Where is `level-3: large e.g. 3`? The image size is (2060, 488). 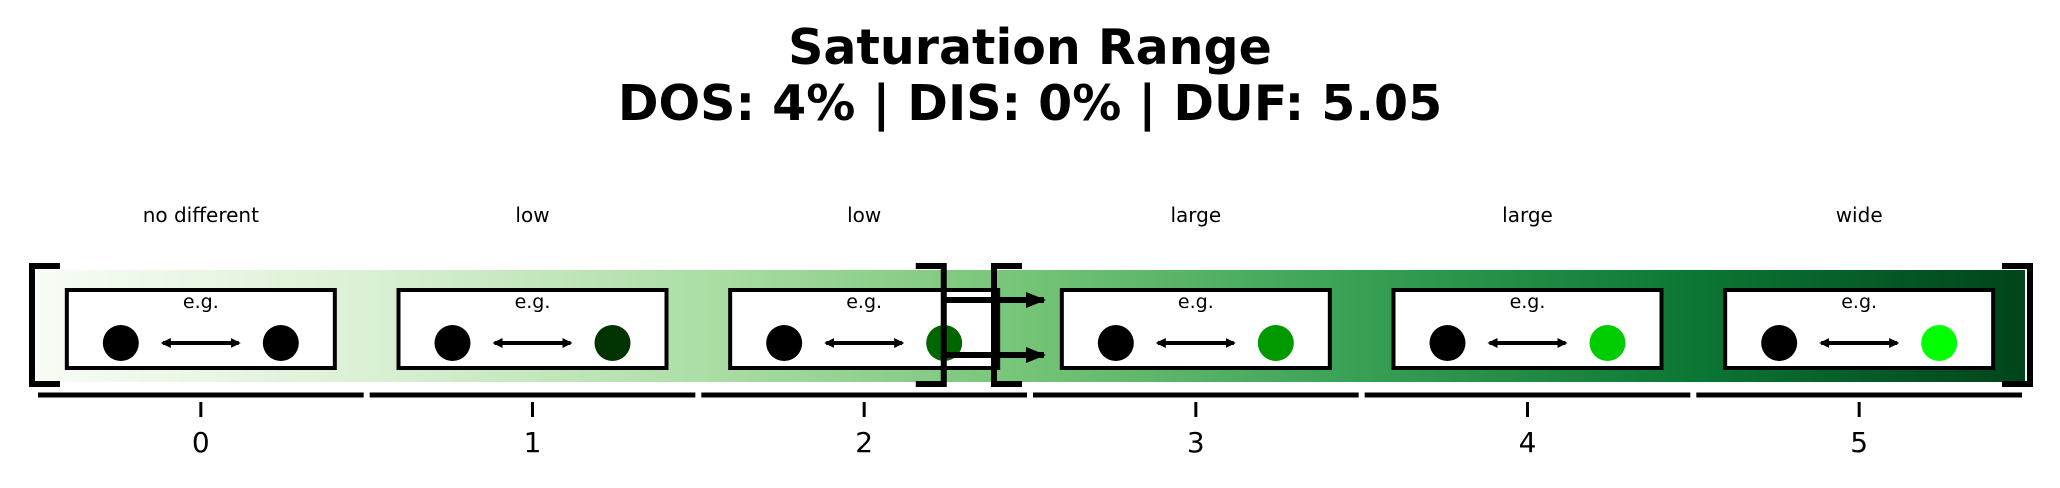 level-3: large e.g. 3 is located at coordinates (1196, 331).